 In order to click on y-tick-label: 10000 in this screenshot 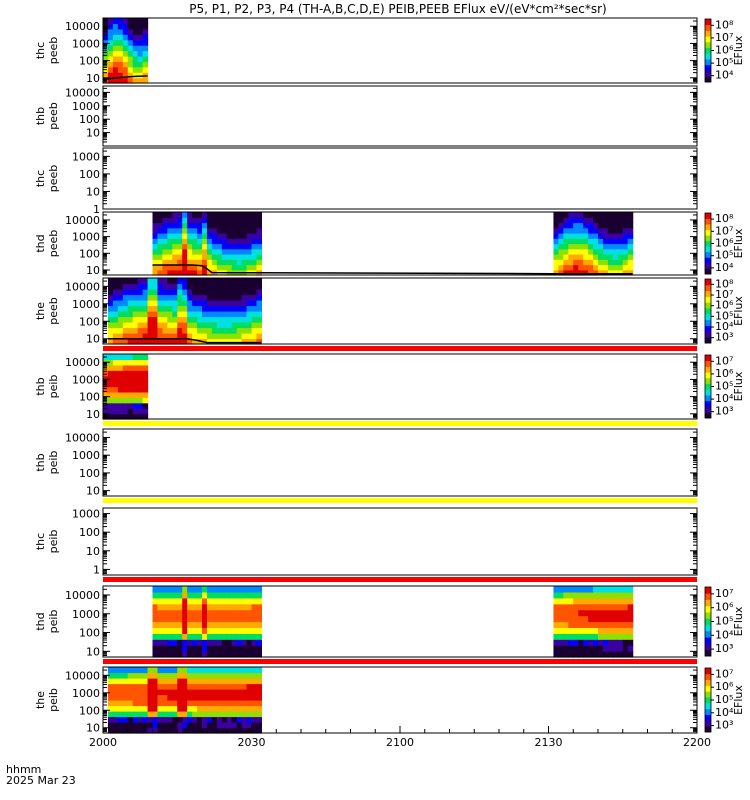, I will do `click(82, 92)`.